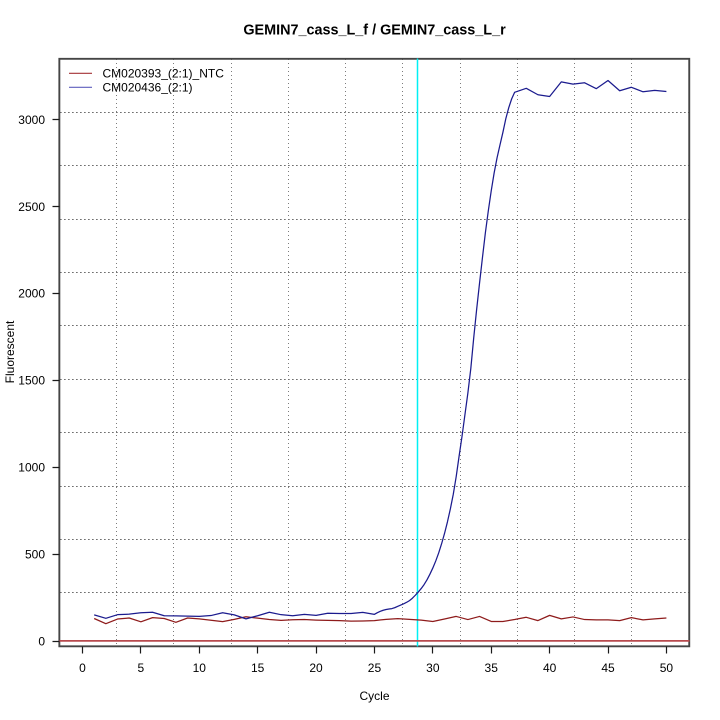  I want to click on svg-text: Cycle, so click(374, 696).